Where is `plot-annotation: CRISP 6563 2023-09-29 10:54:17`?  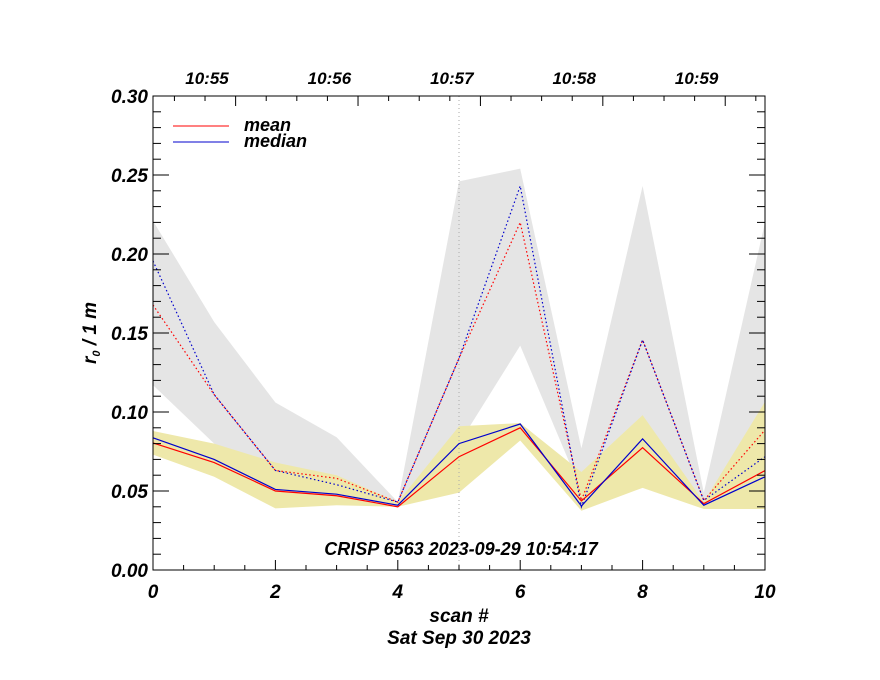 plot-annotation: CRISP 6563 2023-09-29 10:54:17 is located at coordinates (461, 549).